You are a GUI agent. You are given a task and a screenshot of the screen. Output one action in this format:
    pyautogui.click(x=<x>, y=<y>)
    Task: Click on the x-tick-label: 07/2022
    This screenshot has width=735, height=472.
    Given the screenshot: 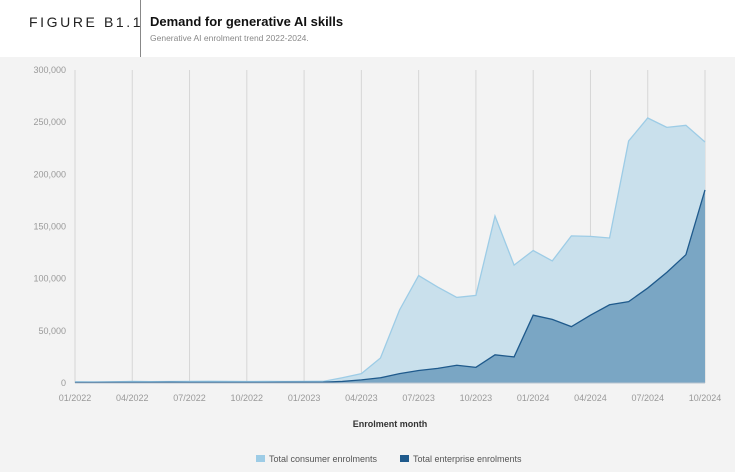 What is the action you would take?
    pyautogui.click(x=189, y=398)
    